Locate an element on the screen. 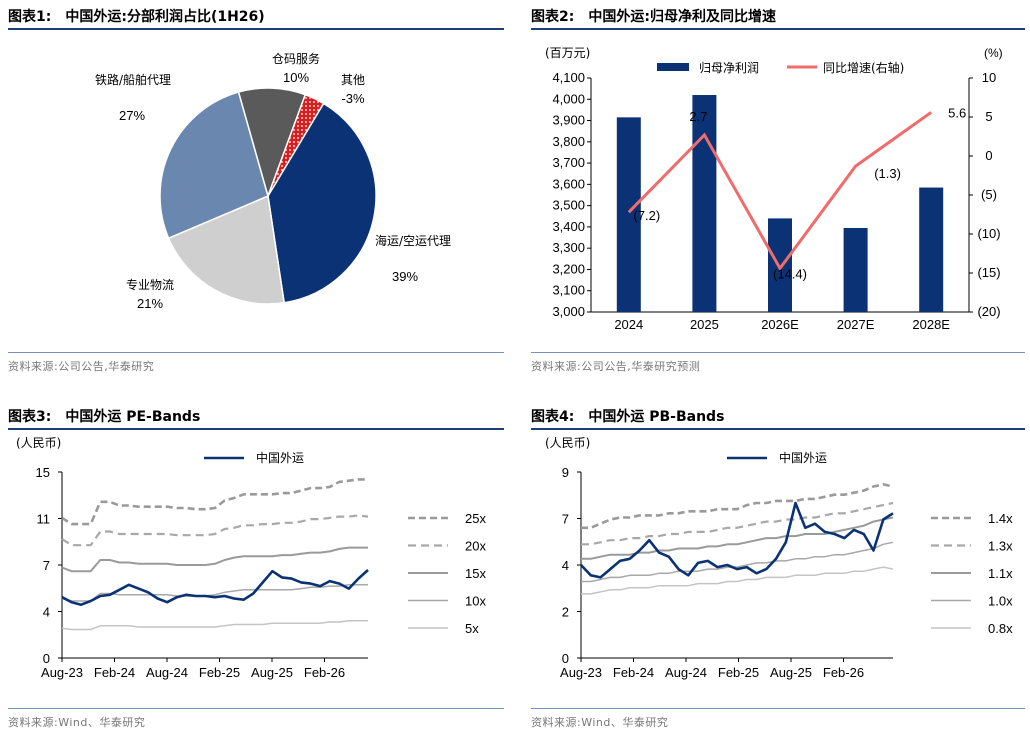 This screenshot has height=734, width=1030. growth-data-label: (7.2) is located at coordinates (646, 215).